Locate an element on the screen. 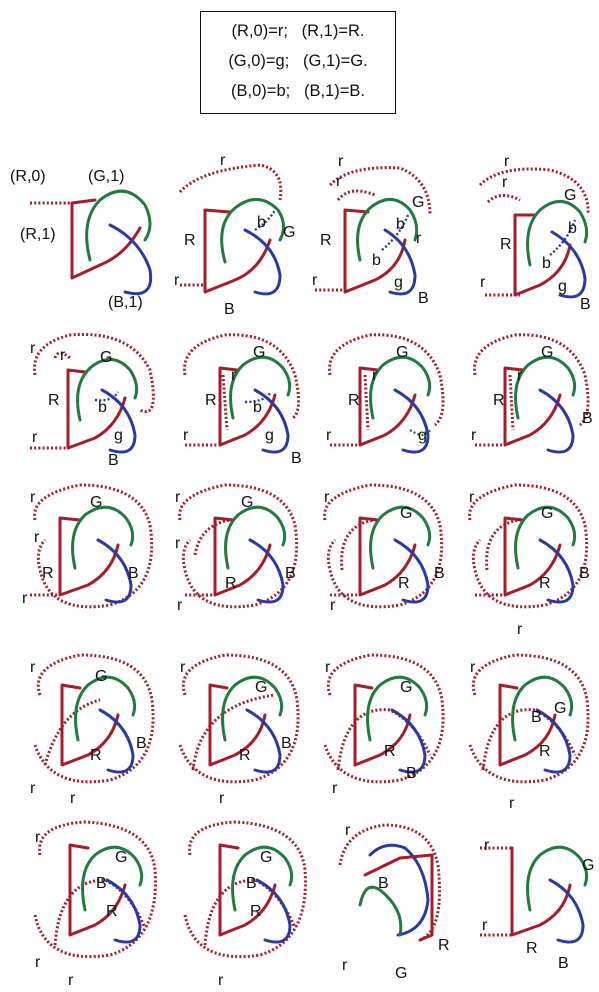 The width and height of the screenshot is (599, 992). label-r1: (R,1) is located at coordinates (38, 234).